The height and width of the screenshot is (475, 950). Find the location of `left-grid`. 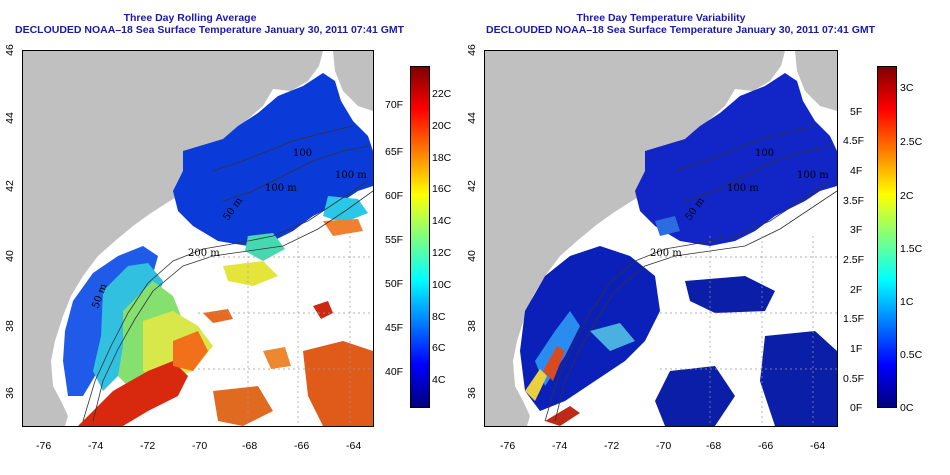

left-grid is located at coordinates (285, 331).